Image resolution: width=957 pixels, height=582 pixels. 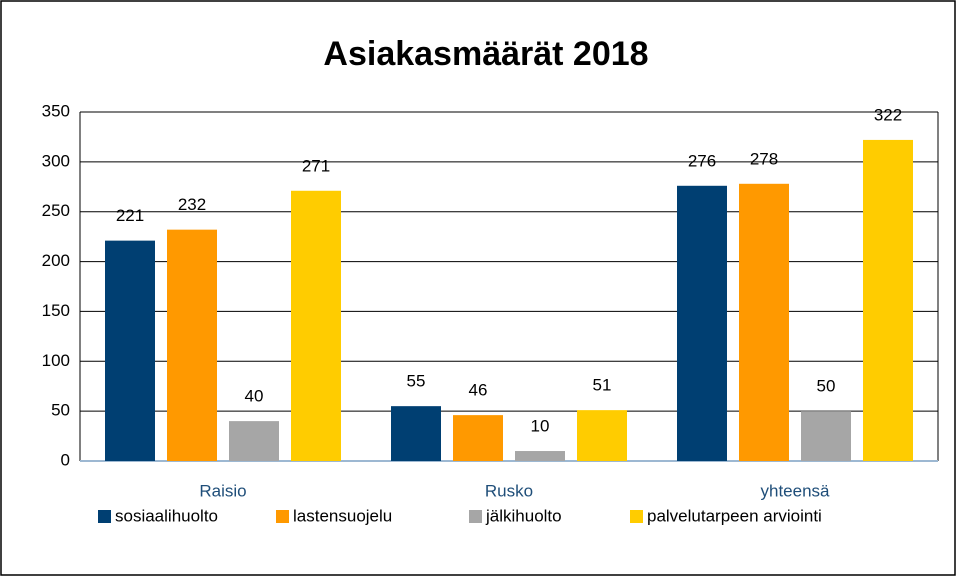 I want to click on data-label: 50, so click(x=826, y=386).